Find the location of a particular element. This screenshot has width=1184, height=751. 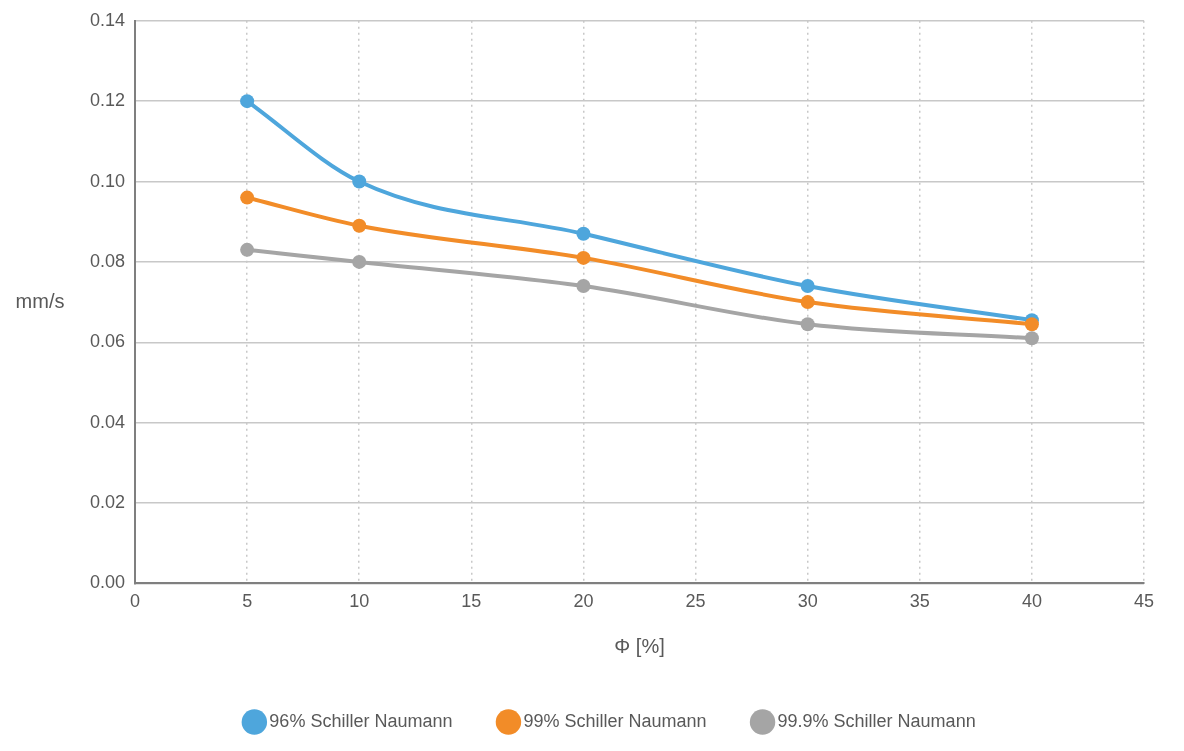

x-tick-label: 40 is located at coordinates (1031, 601).